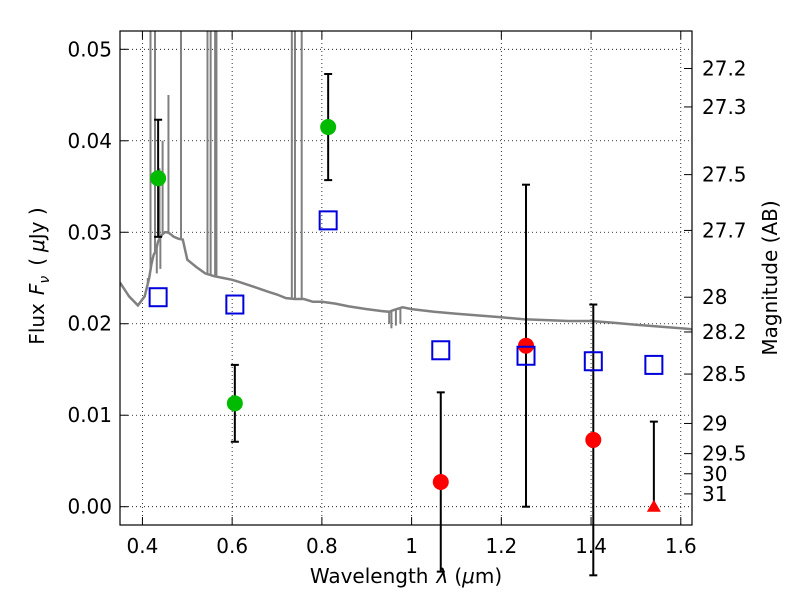 The width and height of the screenshot is (800, 600). What do you see at coordinates (406, 281) in the screenshot?
I see `model-spectrum-line` at bounding box center [406, 281].